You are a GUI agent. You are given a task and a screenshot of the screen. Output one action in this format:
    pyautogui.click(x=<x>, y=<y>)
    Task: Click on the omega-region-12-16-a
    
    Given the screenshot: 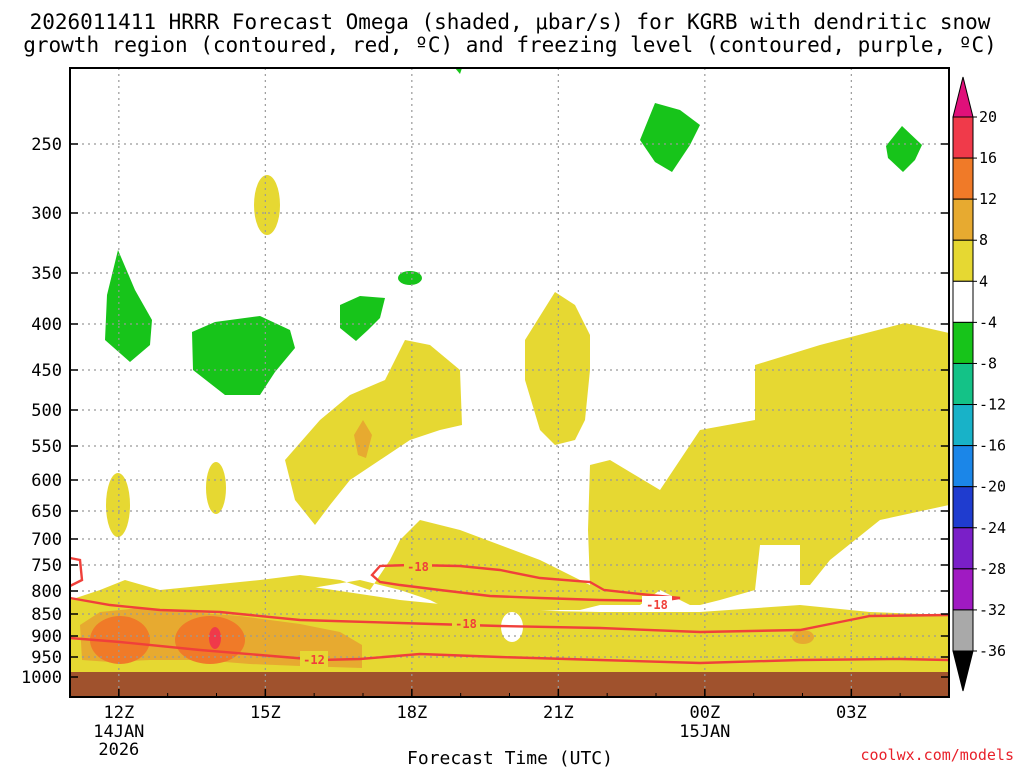 What is the action you would take?
    pyautogui.click(x=120, y=640)
    